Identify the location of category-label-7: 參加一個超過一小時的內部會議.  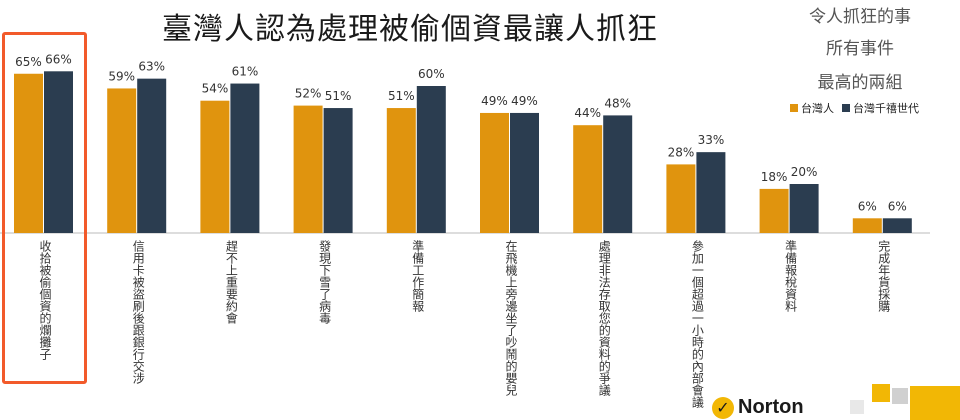
(697, 324).